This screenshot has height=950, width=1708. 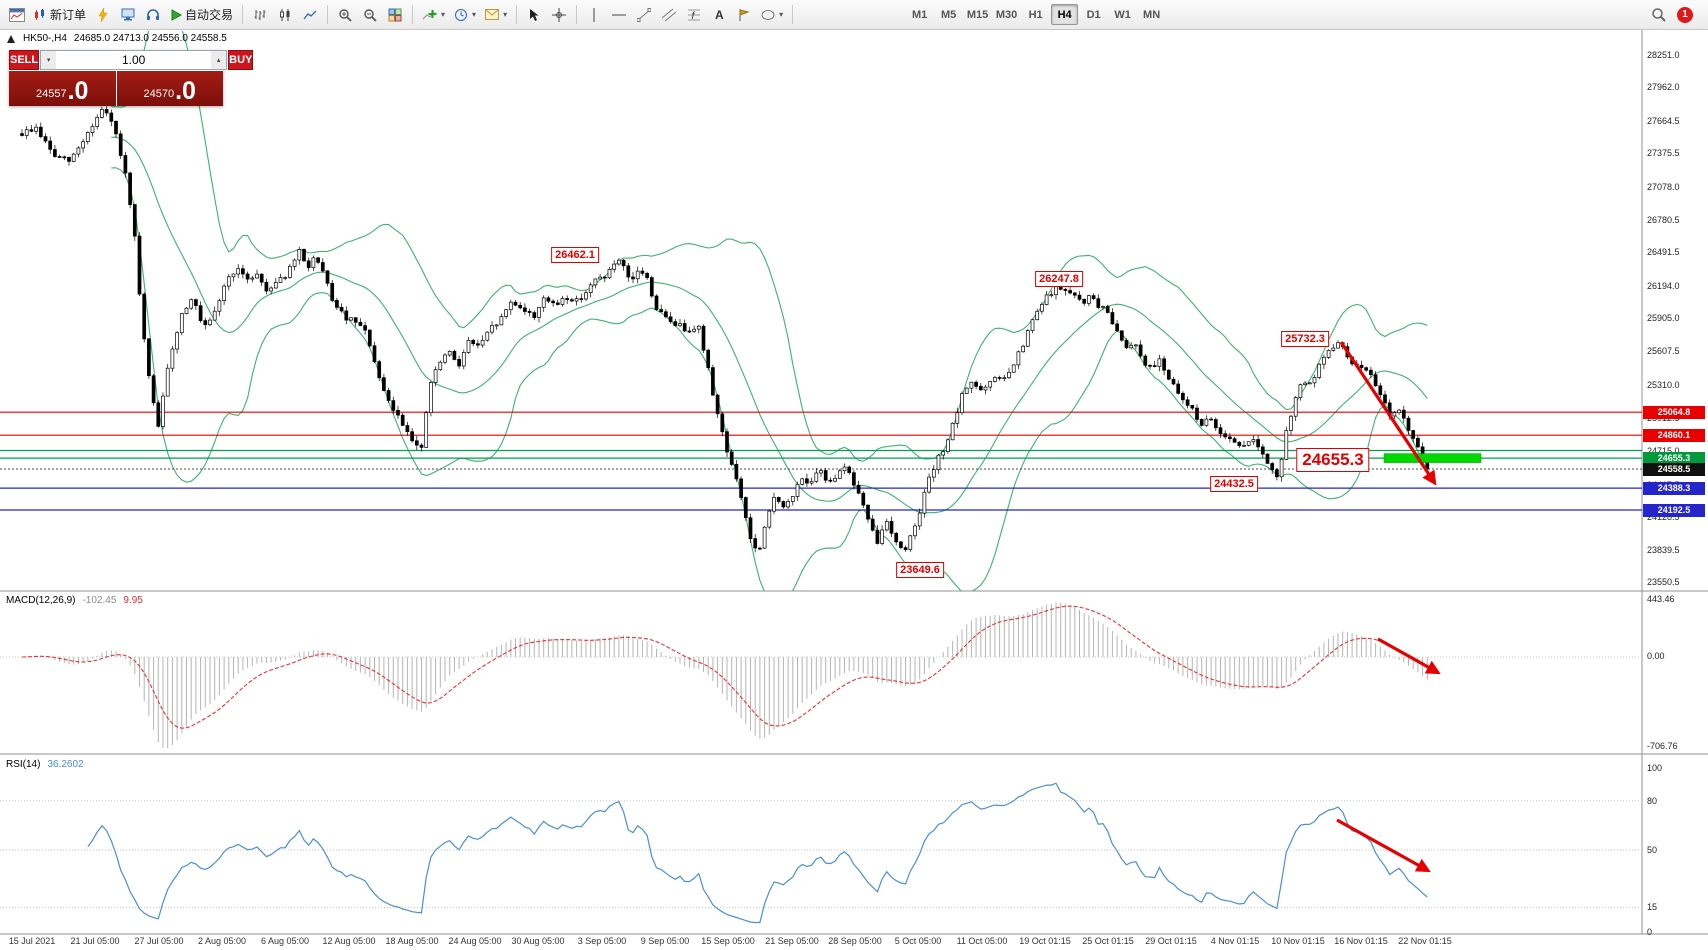 What do you see at coordinates (772, 15) in the screenshot?
I see `shapes-button: ▾` at bounding box center [772, 15].